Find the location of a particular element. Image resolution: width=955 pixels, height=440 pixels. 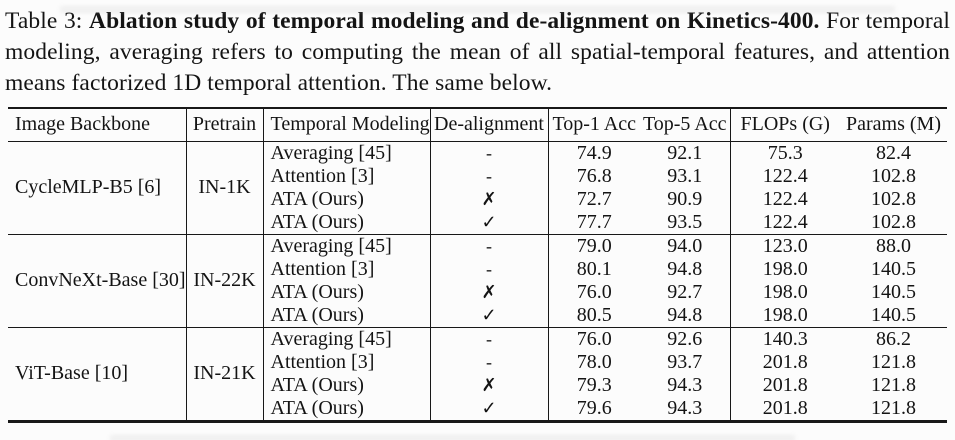

cell-image-backbone: ViT-Base [10] is located at coordinates (97, 373).